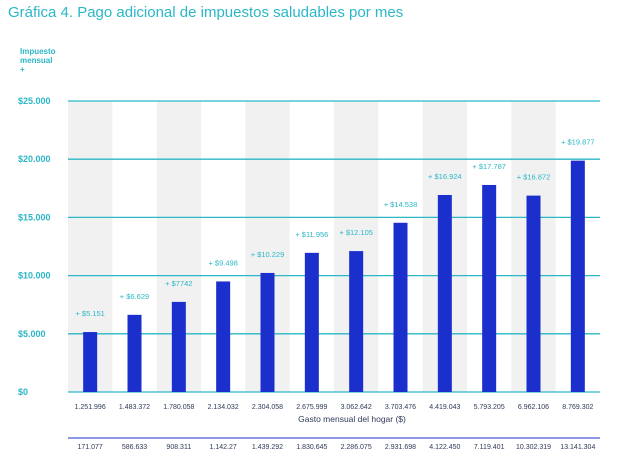 This screenshot has height=454, width=621. I want to click on y-tick-label: $15.000, so click(34, 217).